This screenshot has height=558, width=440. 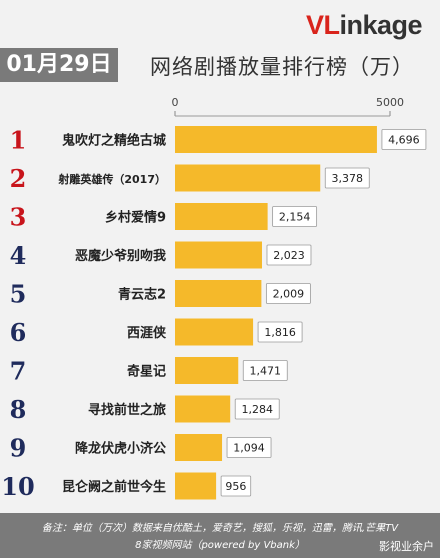 I want to click on value-label: 956, so click(x=235, y=486).